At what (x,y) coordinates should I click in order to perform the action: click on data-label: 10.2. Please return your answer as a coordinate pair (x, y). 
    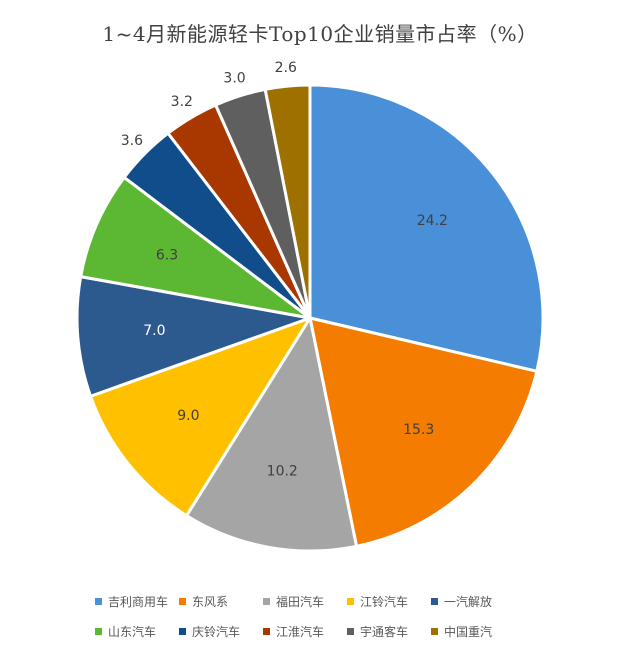
    Looking at the image, I should click on (282, 472).